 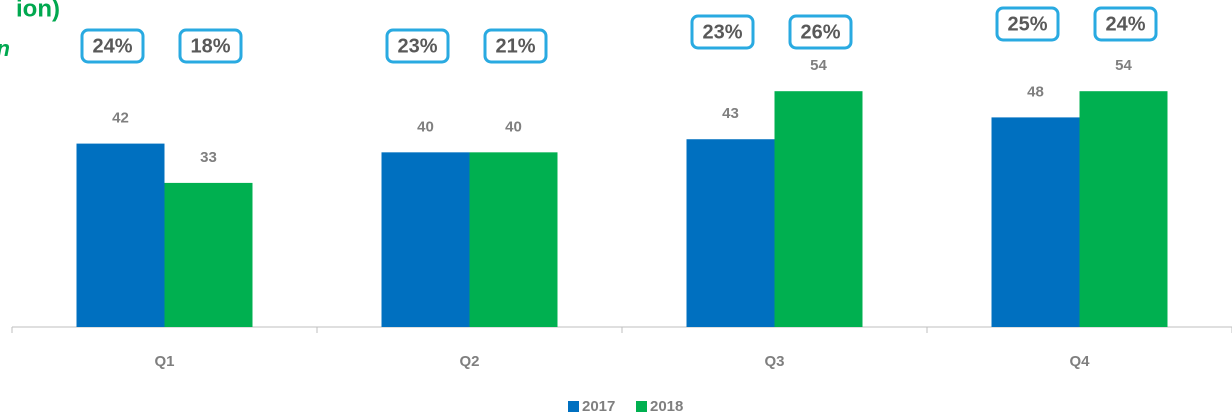 What do you see at coordinates (5, 48) in the screenshot?
I see `chart-subtitle: n` at bounding box center [5, 48].